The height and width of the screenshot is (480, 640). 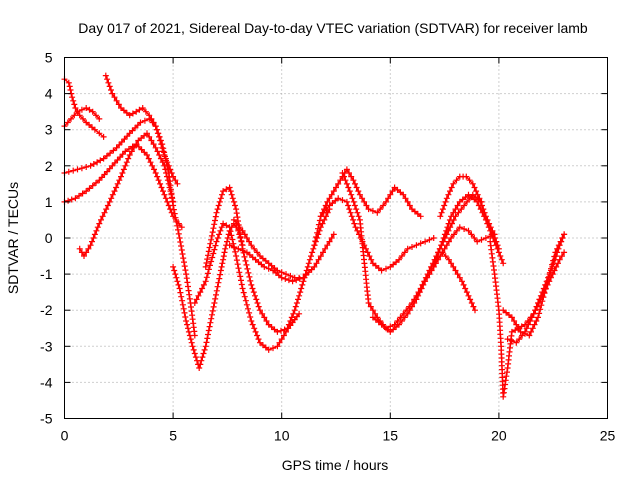 What do you see at coordinates (262, 279) in the screenshot?
I see `series-line` at bounding box center [262, 279].